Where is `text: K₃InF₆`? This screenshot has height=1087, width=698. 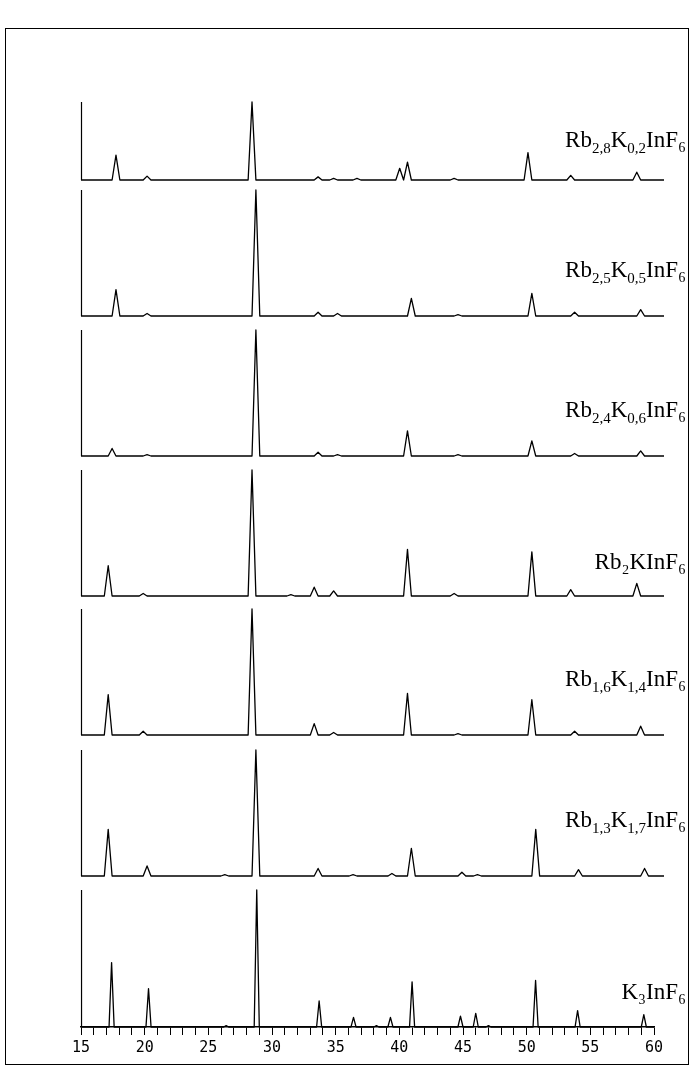 text: K₃InF₆ is located at coordinates (653, 991).